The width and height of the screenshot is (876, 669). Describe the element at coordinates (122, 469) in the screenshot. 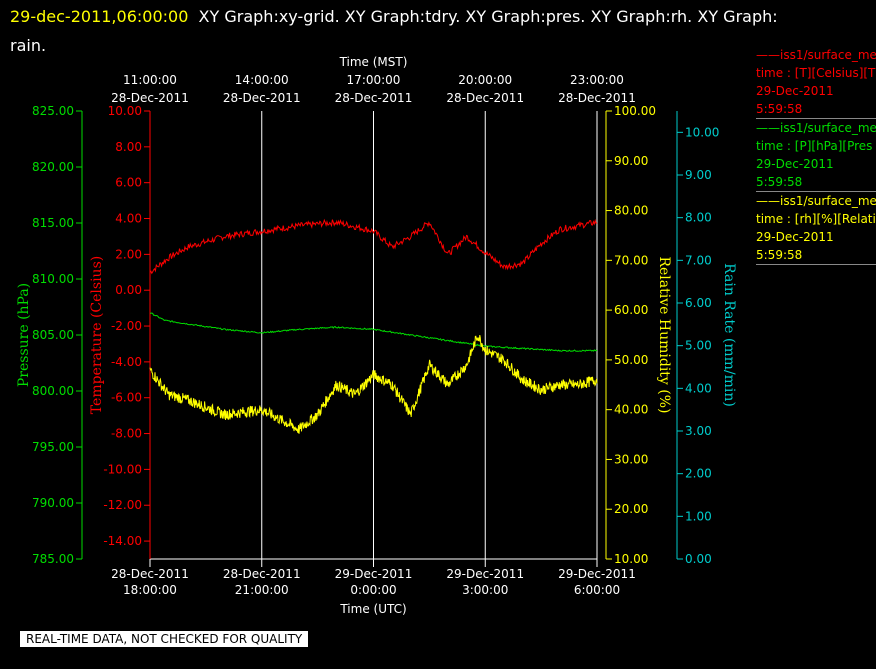

I see `temperature-tick-label: -10.00` at that location.